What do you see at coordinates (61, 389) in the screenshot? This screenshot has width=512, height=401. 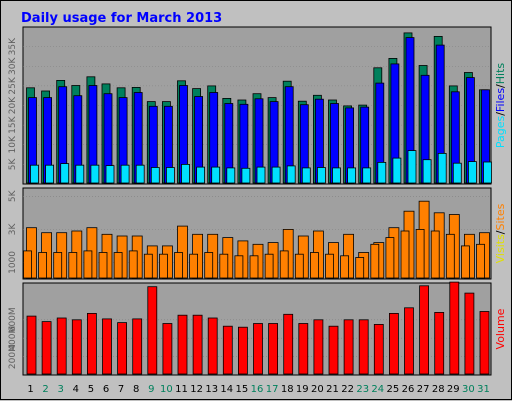 I see `day-label: 3` at bounding box center [61, 389].